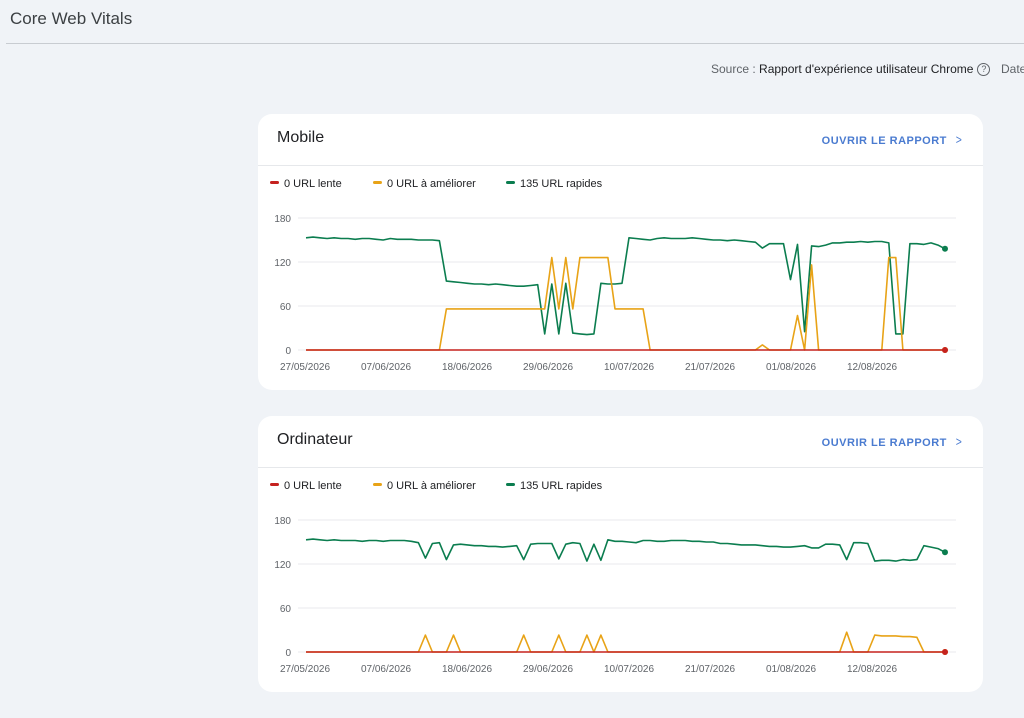  What do you see at coordinates (315, 439) in the screenshot?
I see `card-title: Ordinateur` at bounding box center [315, 439].